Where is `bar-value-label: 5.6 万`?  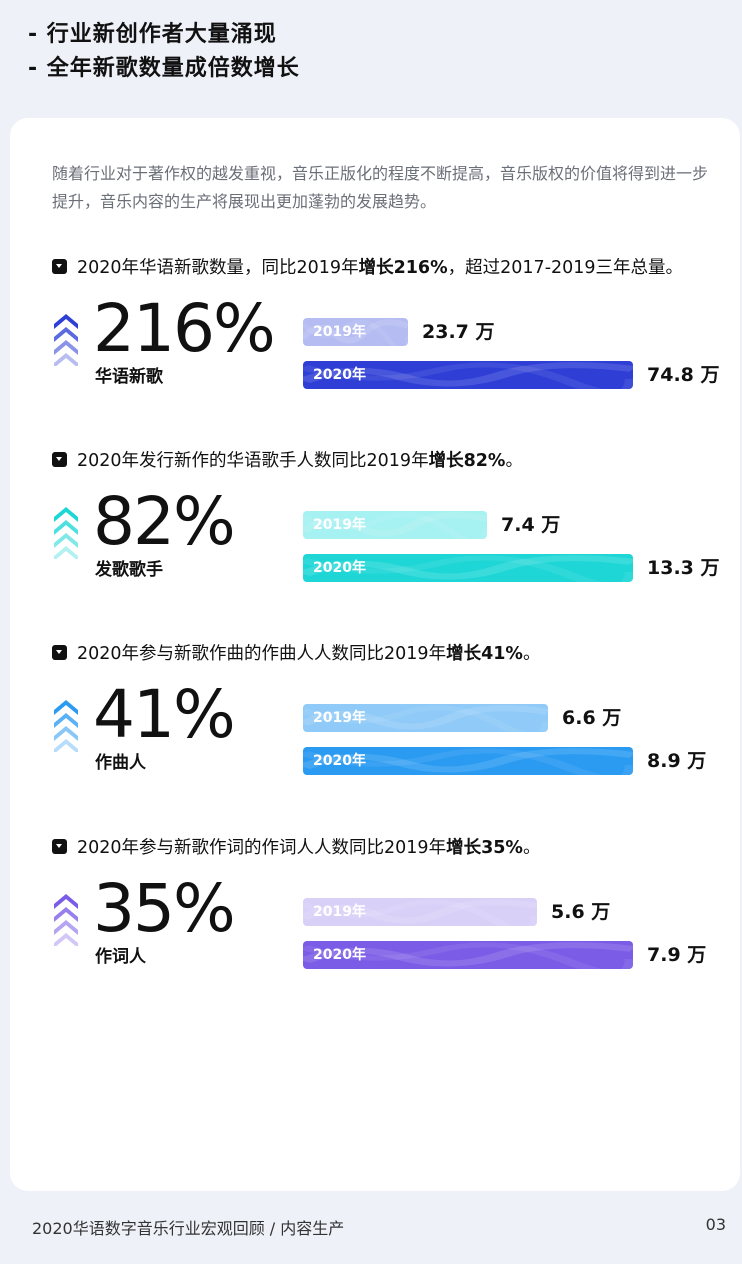
bar-value-label: 5.6 万 is located at coordinates (581, 912).